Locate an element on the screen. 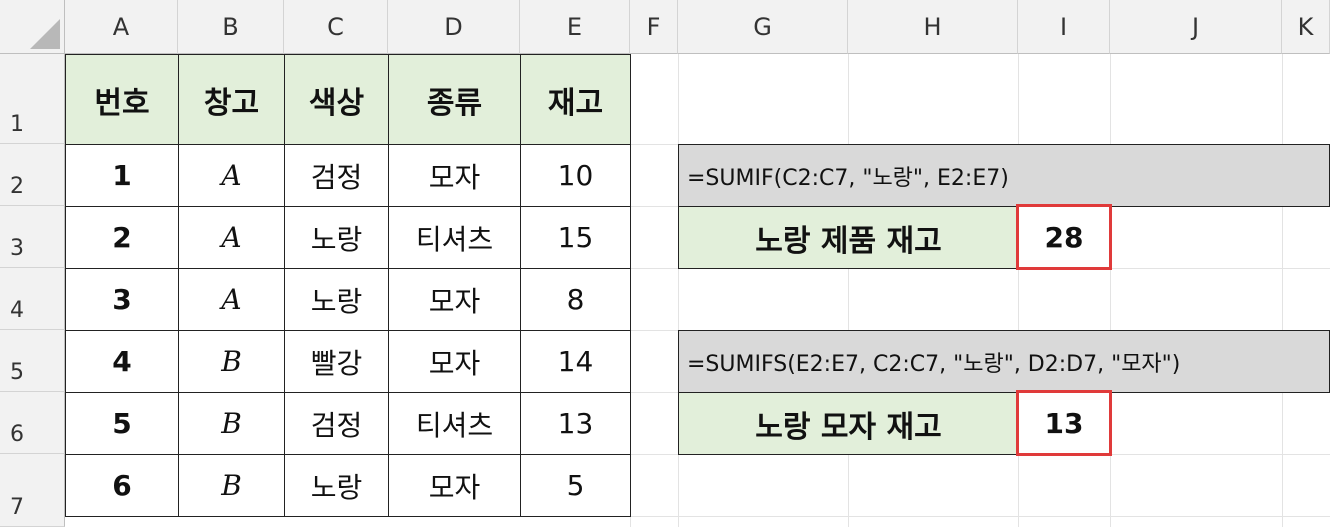  row-header-7: 7 is located at coordinates (32, 490).